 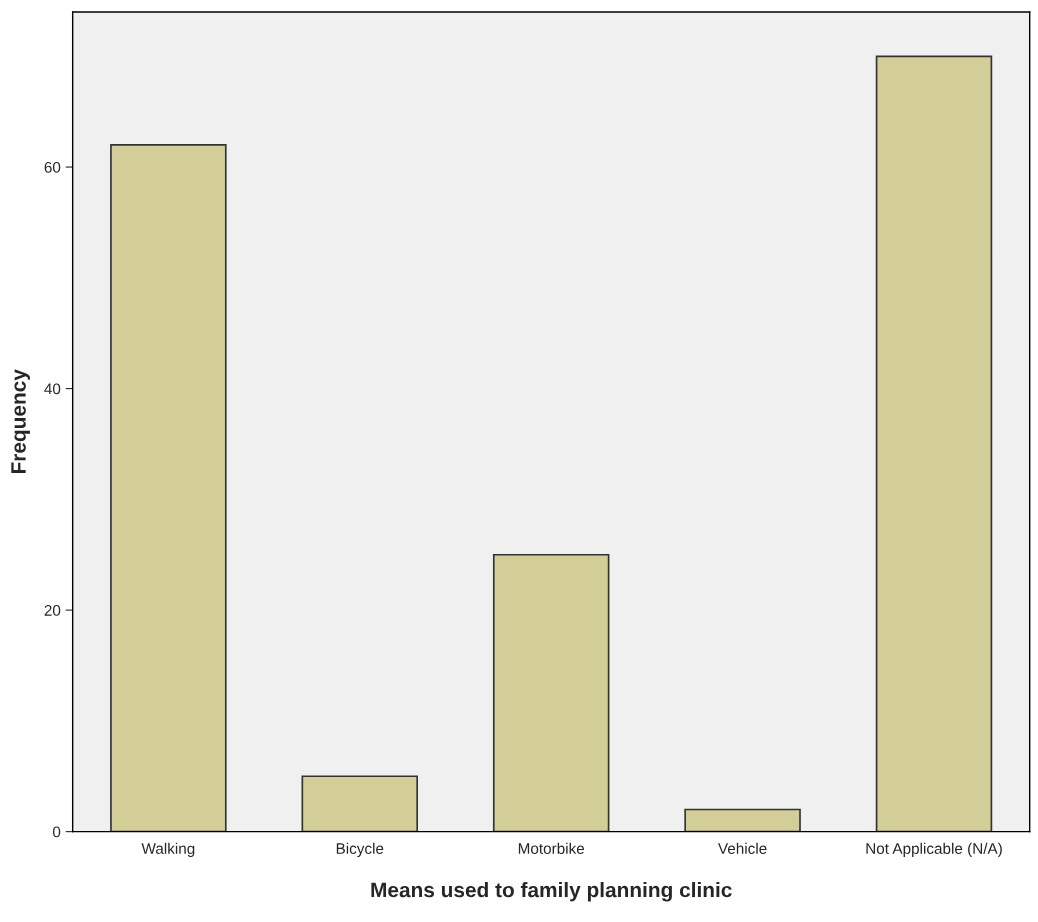 I want to click on y-tick-label: 40, so click(x=52, y=389).